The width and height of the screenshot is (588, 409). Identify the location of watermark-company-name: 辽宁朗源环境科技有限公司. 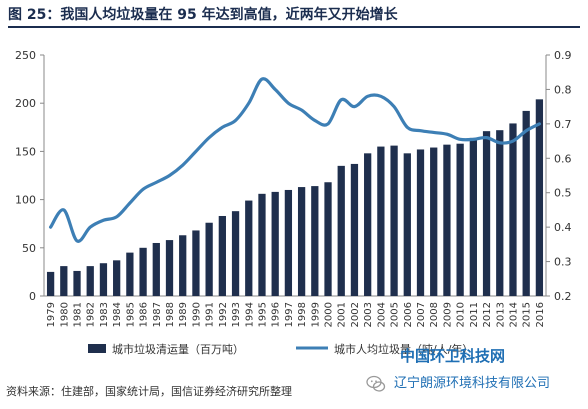
(472, 383).